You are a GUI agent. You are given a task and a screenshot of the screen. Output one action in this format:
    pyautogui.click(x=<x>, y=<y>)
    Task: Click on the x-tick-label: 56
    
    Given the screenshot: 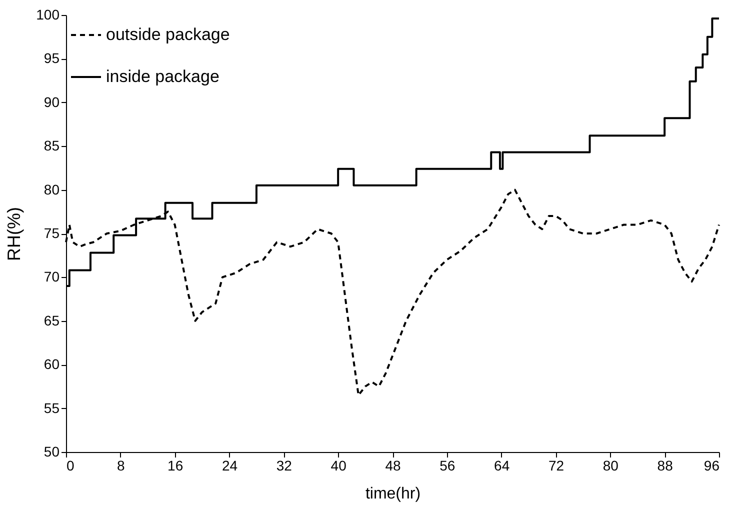 What is the action you would take?
    pyautogui.click(x=448, y=466)
    